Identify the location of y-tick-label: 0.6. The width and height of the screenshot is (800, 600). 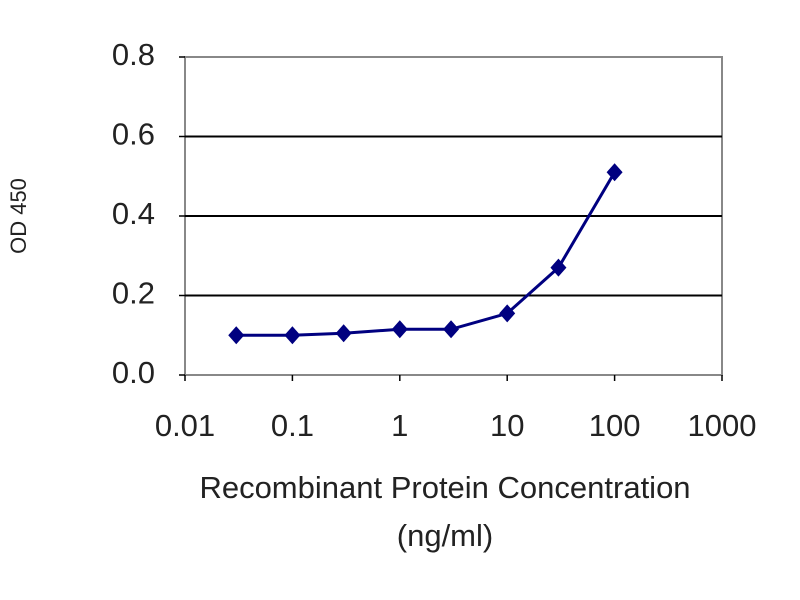
(133, 134).